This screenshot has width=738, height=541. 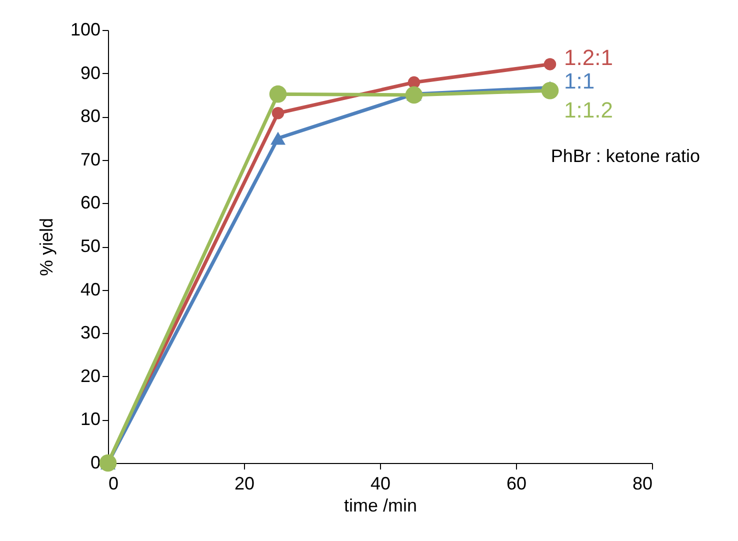 I want to click on y-axis-title: % yield, so click(x=46, y=247).